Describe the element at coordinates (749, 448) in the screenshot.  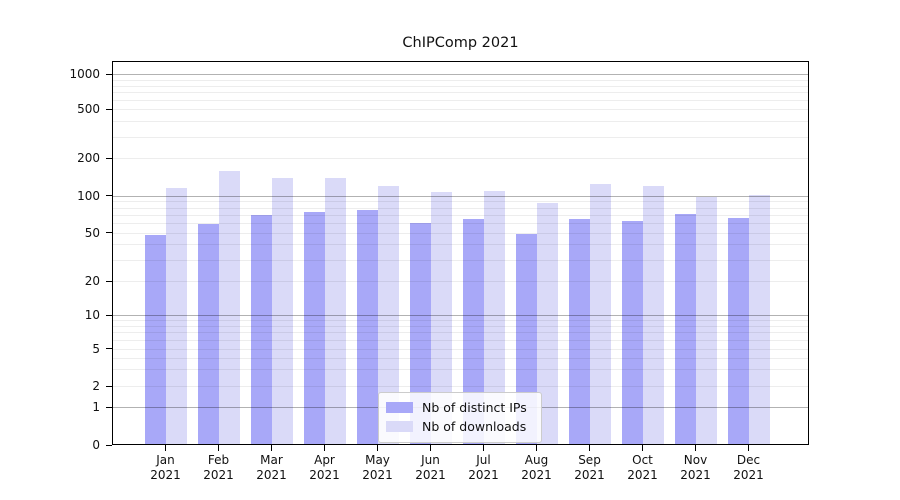
I see `x-tick-mark-dec-2021` at that location.